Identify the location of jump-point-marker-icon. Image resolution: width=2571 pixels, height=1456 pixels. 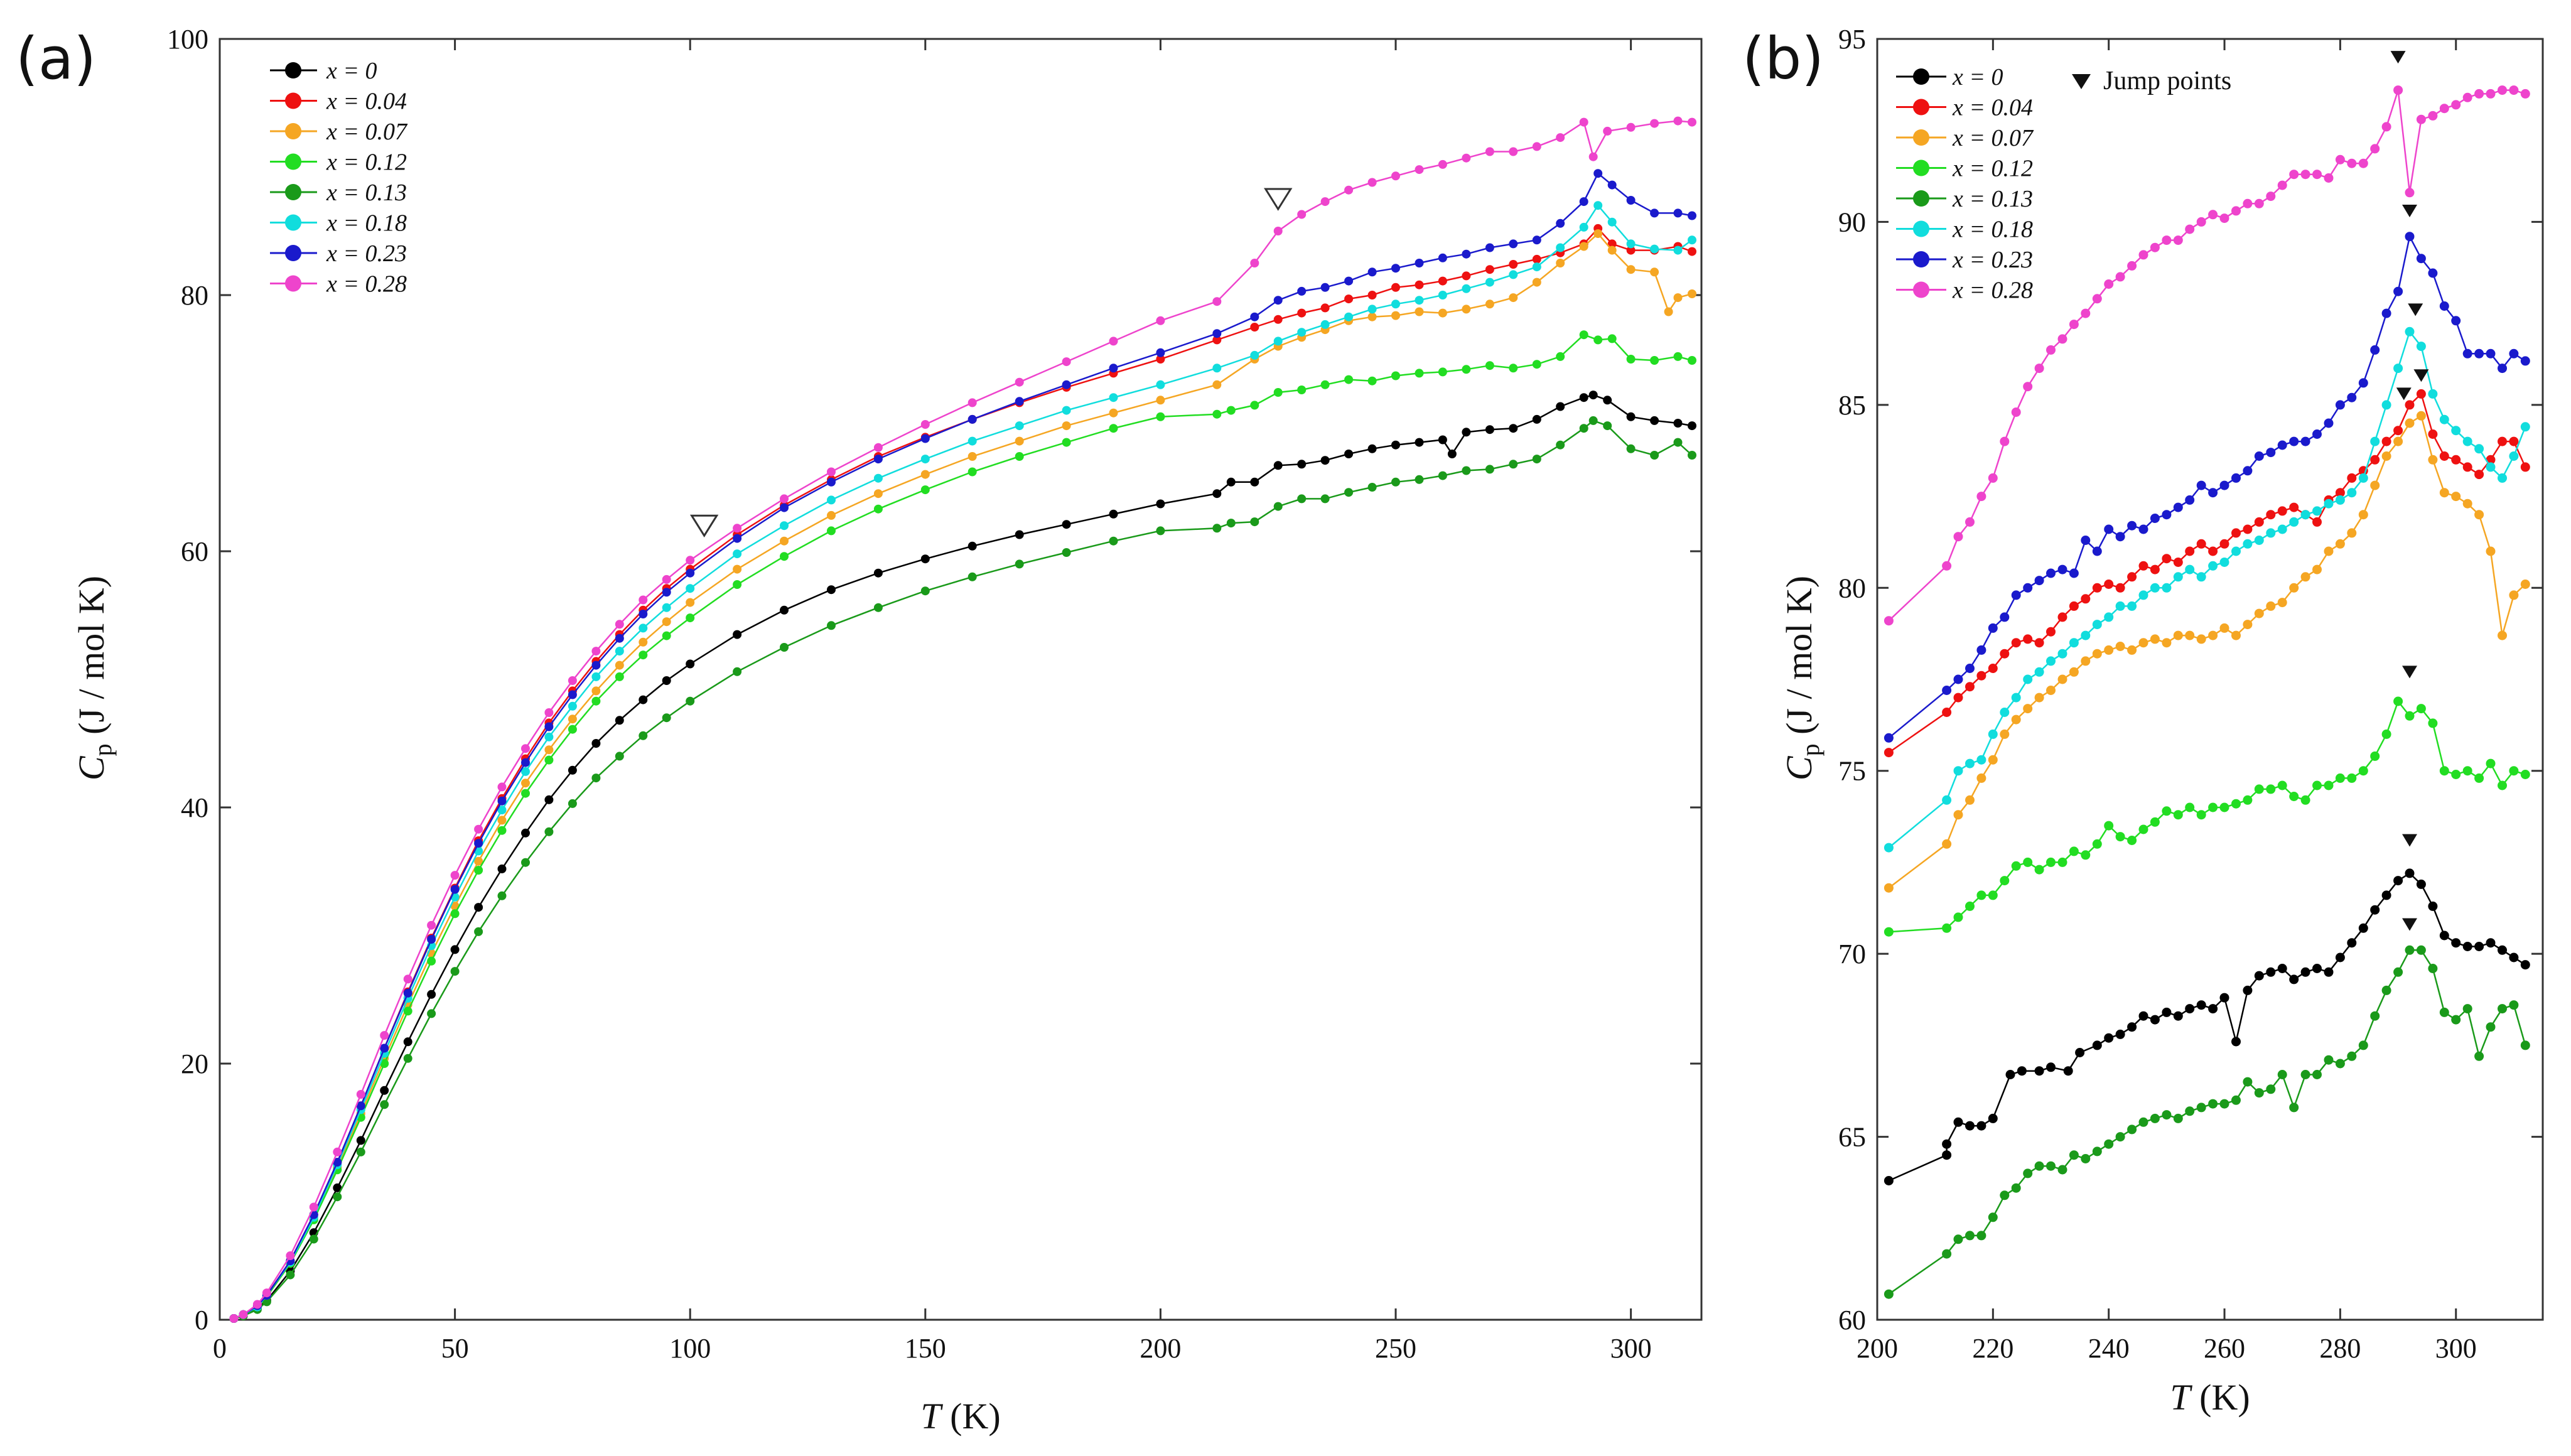
(2409, 210).